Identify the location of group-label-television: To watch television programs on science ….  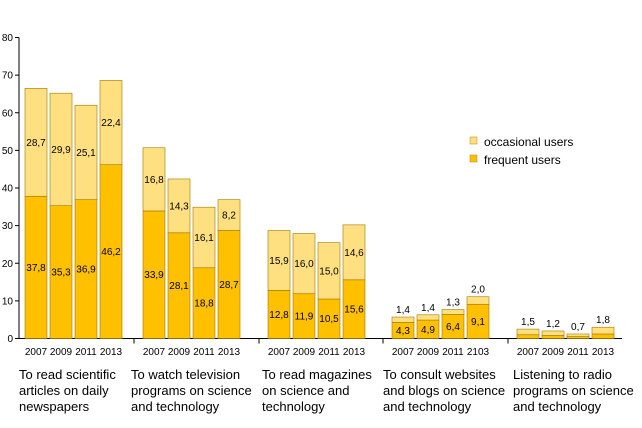
(191, 390).